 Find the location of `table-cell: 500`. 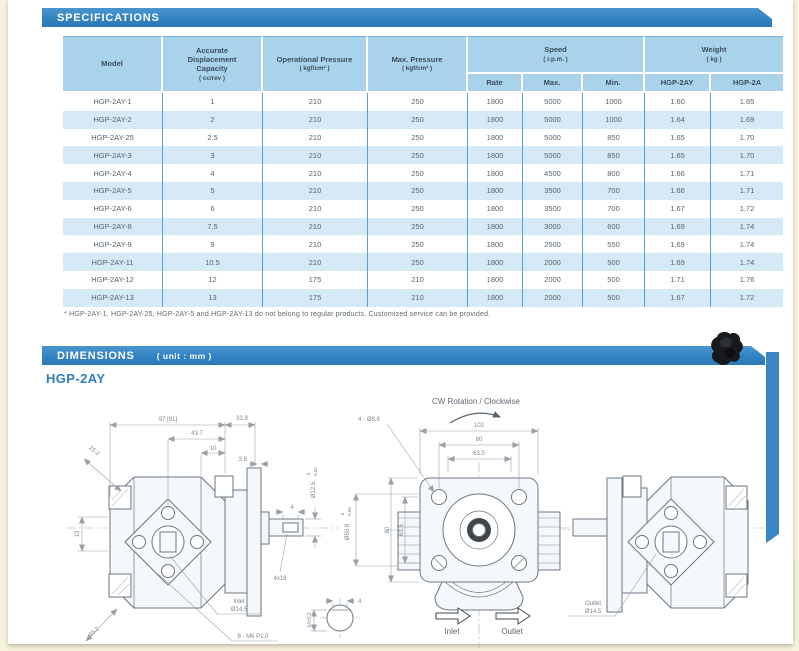

table-cell: 500 is located at coordinates (614, 297).